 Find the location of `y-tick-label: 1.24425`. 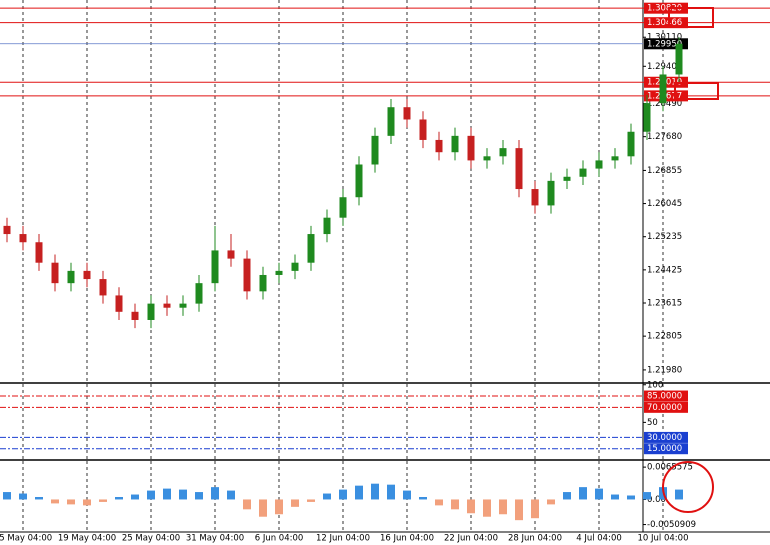

y-tick-label: 1.24425 is located at coordinates (664, 270).